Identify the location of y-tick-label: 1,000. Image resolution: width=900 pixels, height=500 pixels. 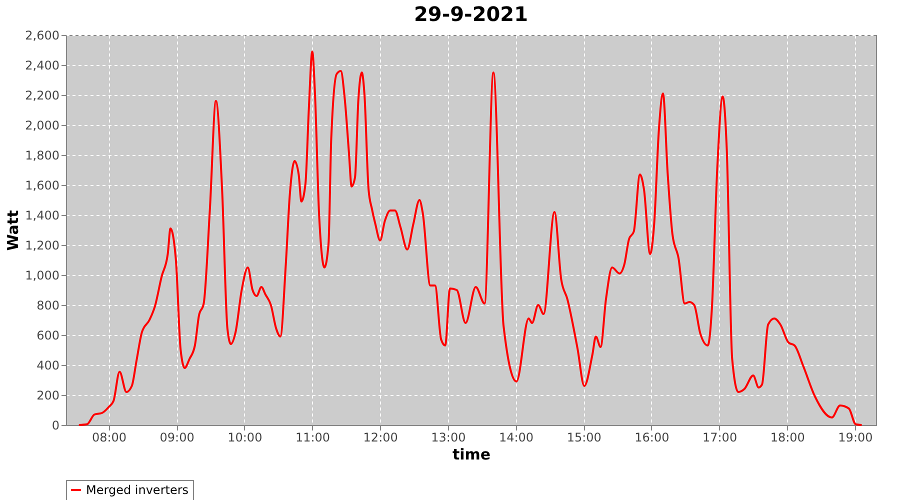
(42, 275).